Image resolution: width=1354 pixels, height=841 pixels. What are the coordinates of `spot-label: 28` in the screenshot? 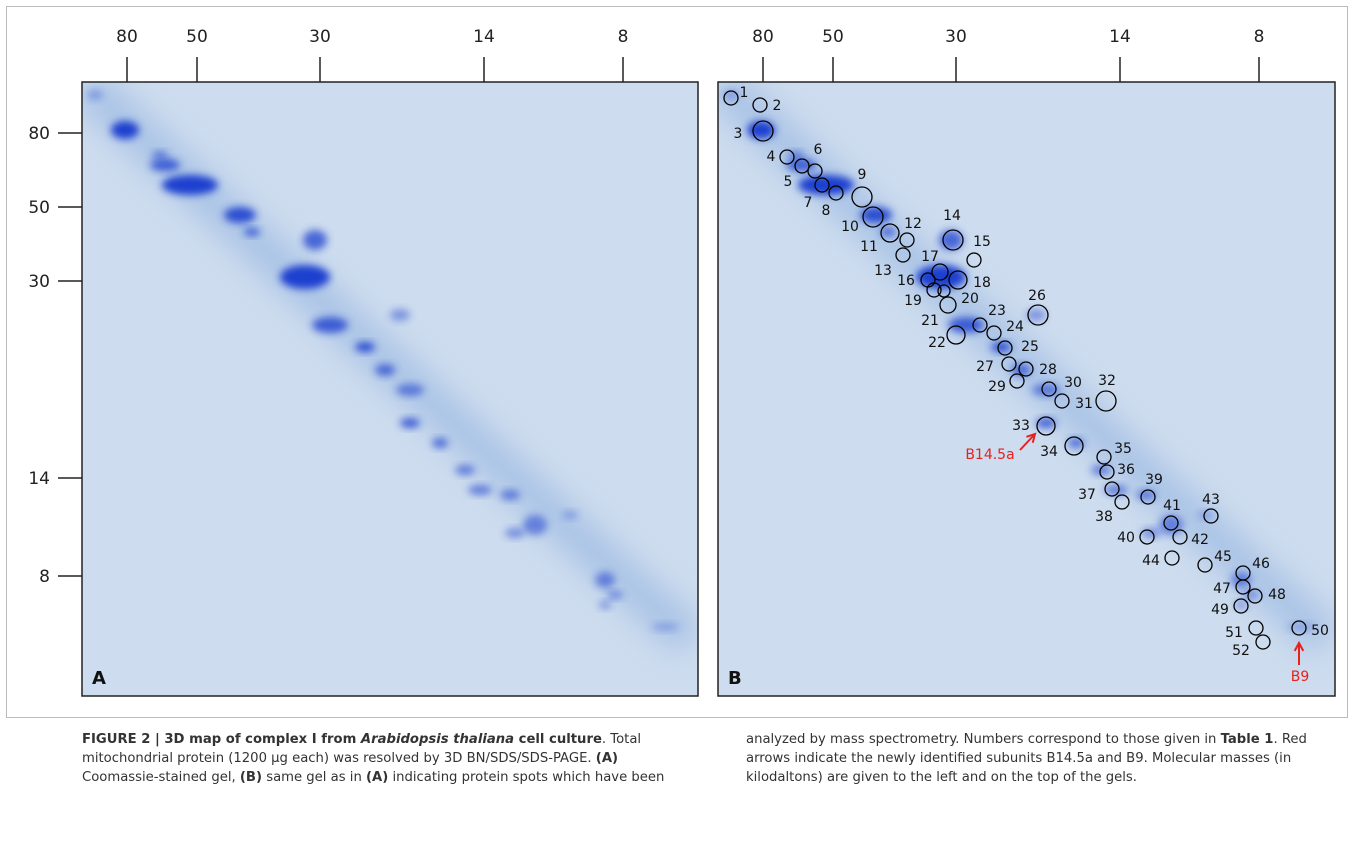 It's located at (1048, 370).